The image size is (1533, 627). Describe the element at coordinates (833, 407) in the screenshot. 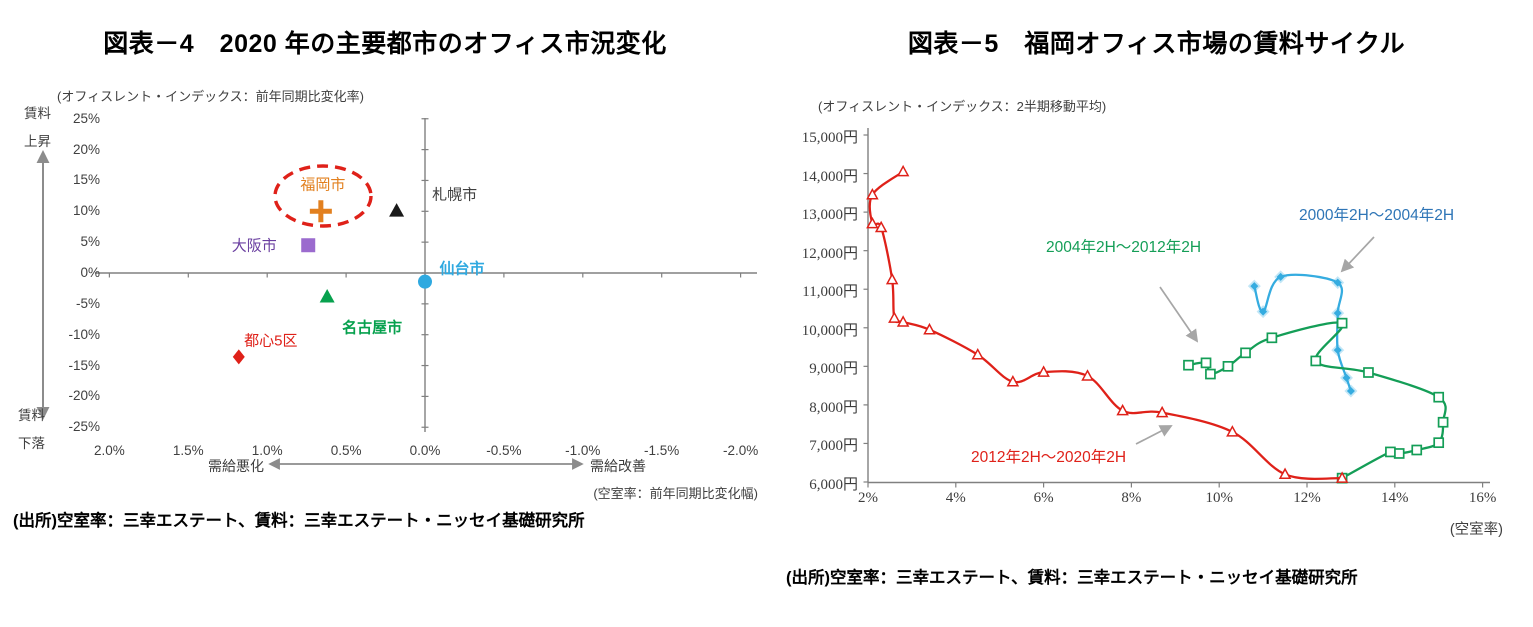

I see `right-y-tick-label-7: 8,000円` at that location.